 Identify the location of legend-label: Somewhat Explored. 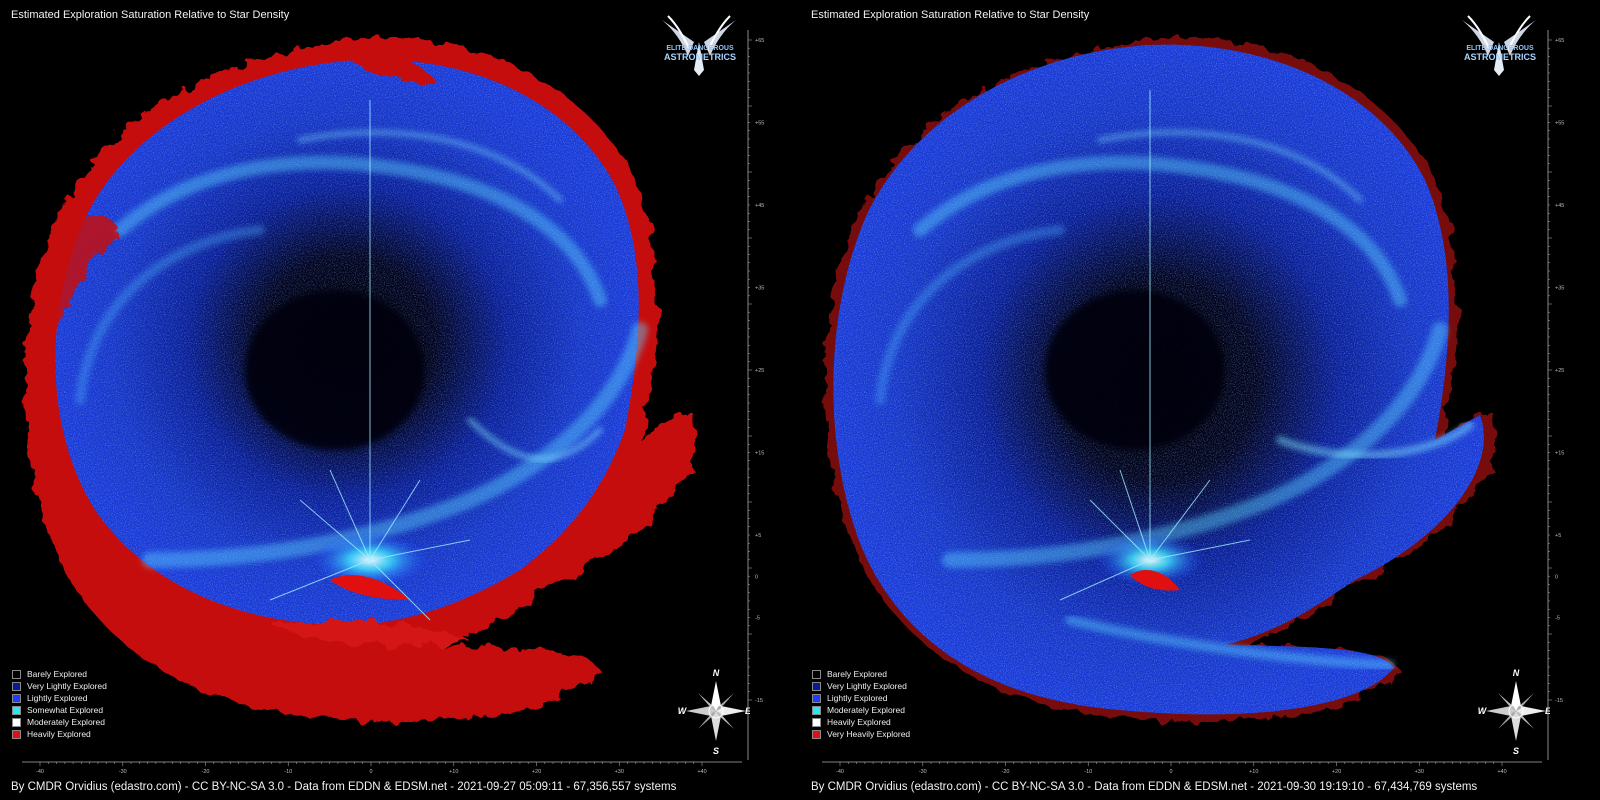
(65, 710).